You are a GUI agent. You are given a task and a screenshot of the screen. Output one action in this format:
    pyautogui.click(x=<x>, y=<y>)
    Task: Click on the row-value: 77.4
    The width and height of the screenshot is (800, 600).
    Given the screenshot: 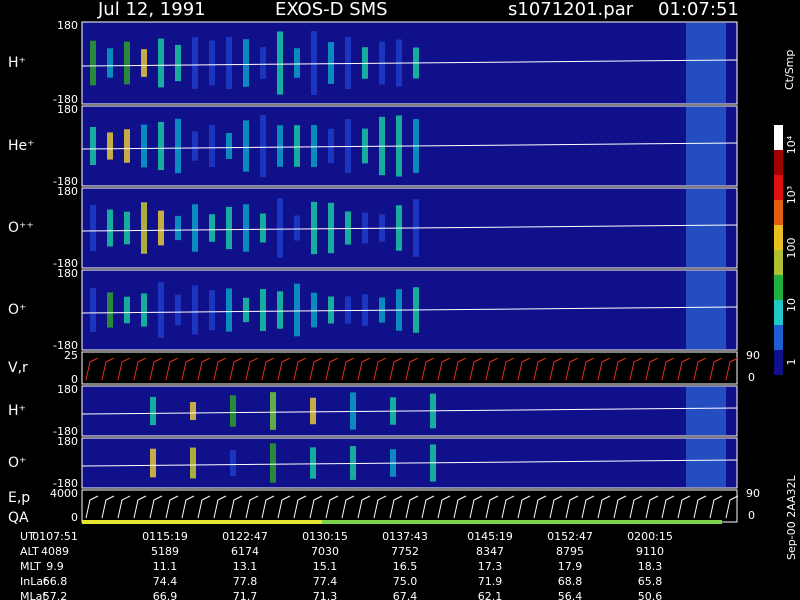 What is the action you would take?
    pyautogui.click(x=325, y=581)
    